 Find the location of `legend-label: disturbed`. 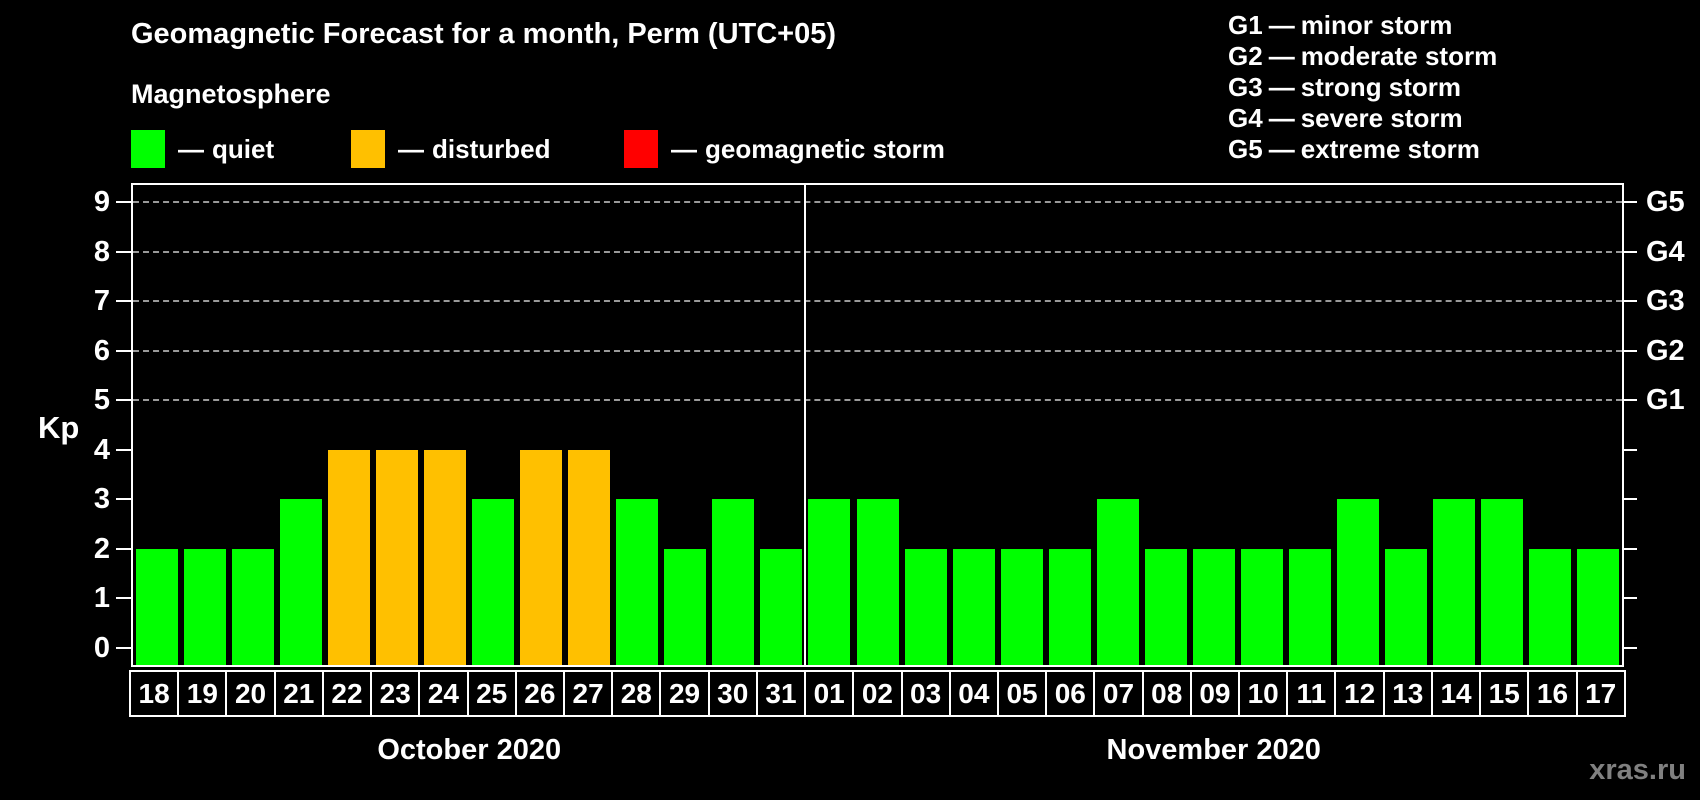

legend-label: disturbed is located at coordinates (491, 148).